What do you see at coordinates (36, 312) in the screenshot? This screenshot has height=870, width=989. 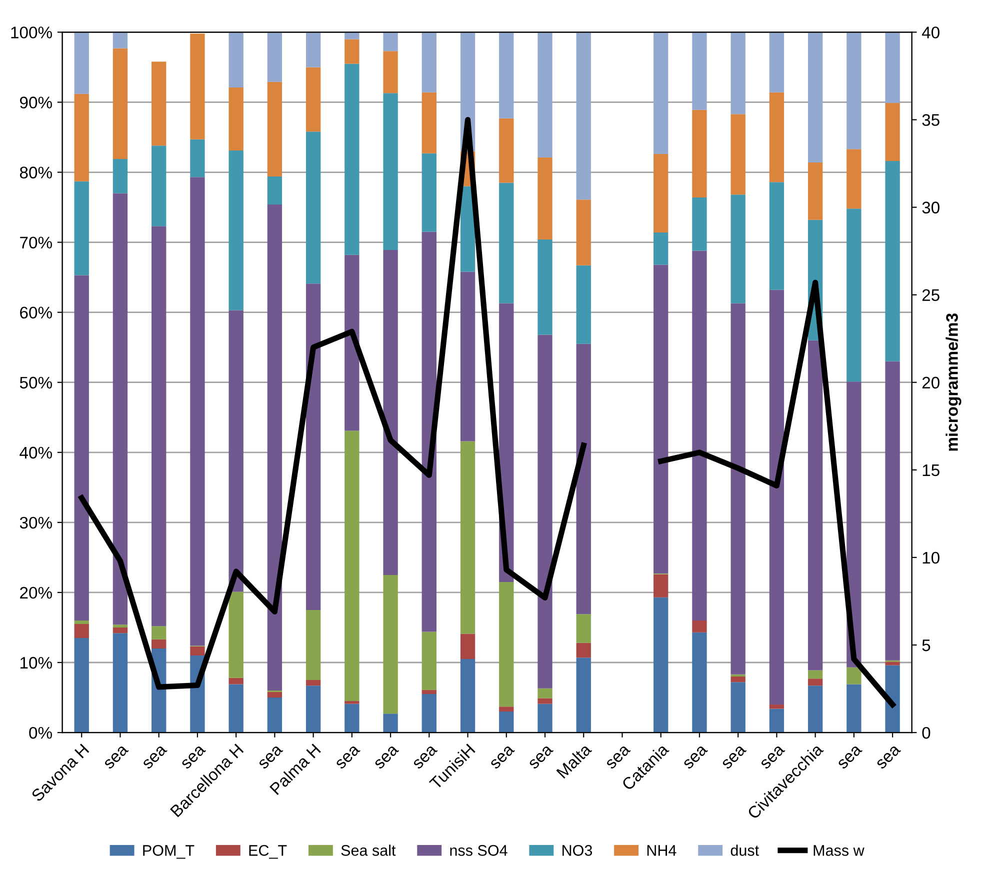 I see `y-tick-label: 60%` at bounding box center [36, 312].